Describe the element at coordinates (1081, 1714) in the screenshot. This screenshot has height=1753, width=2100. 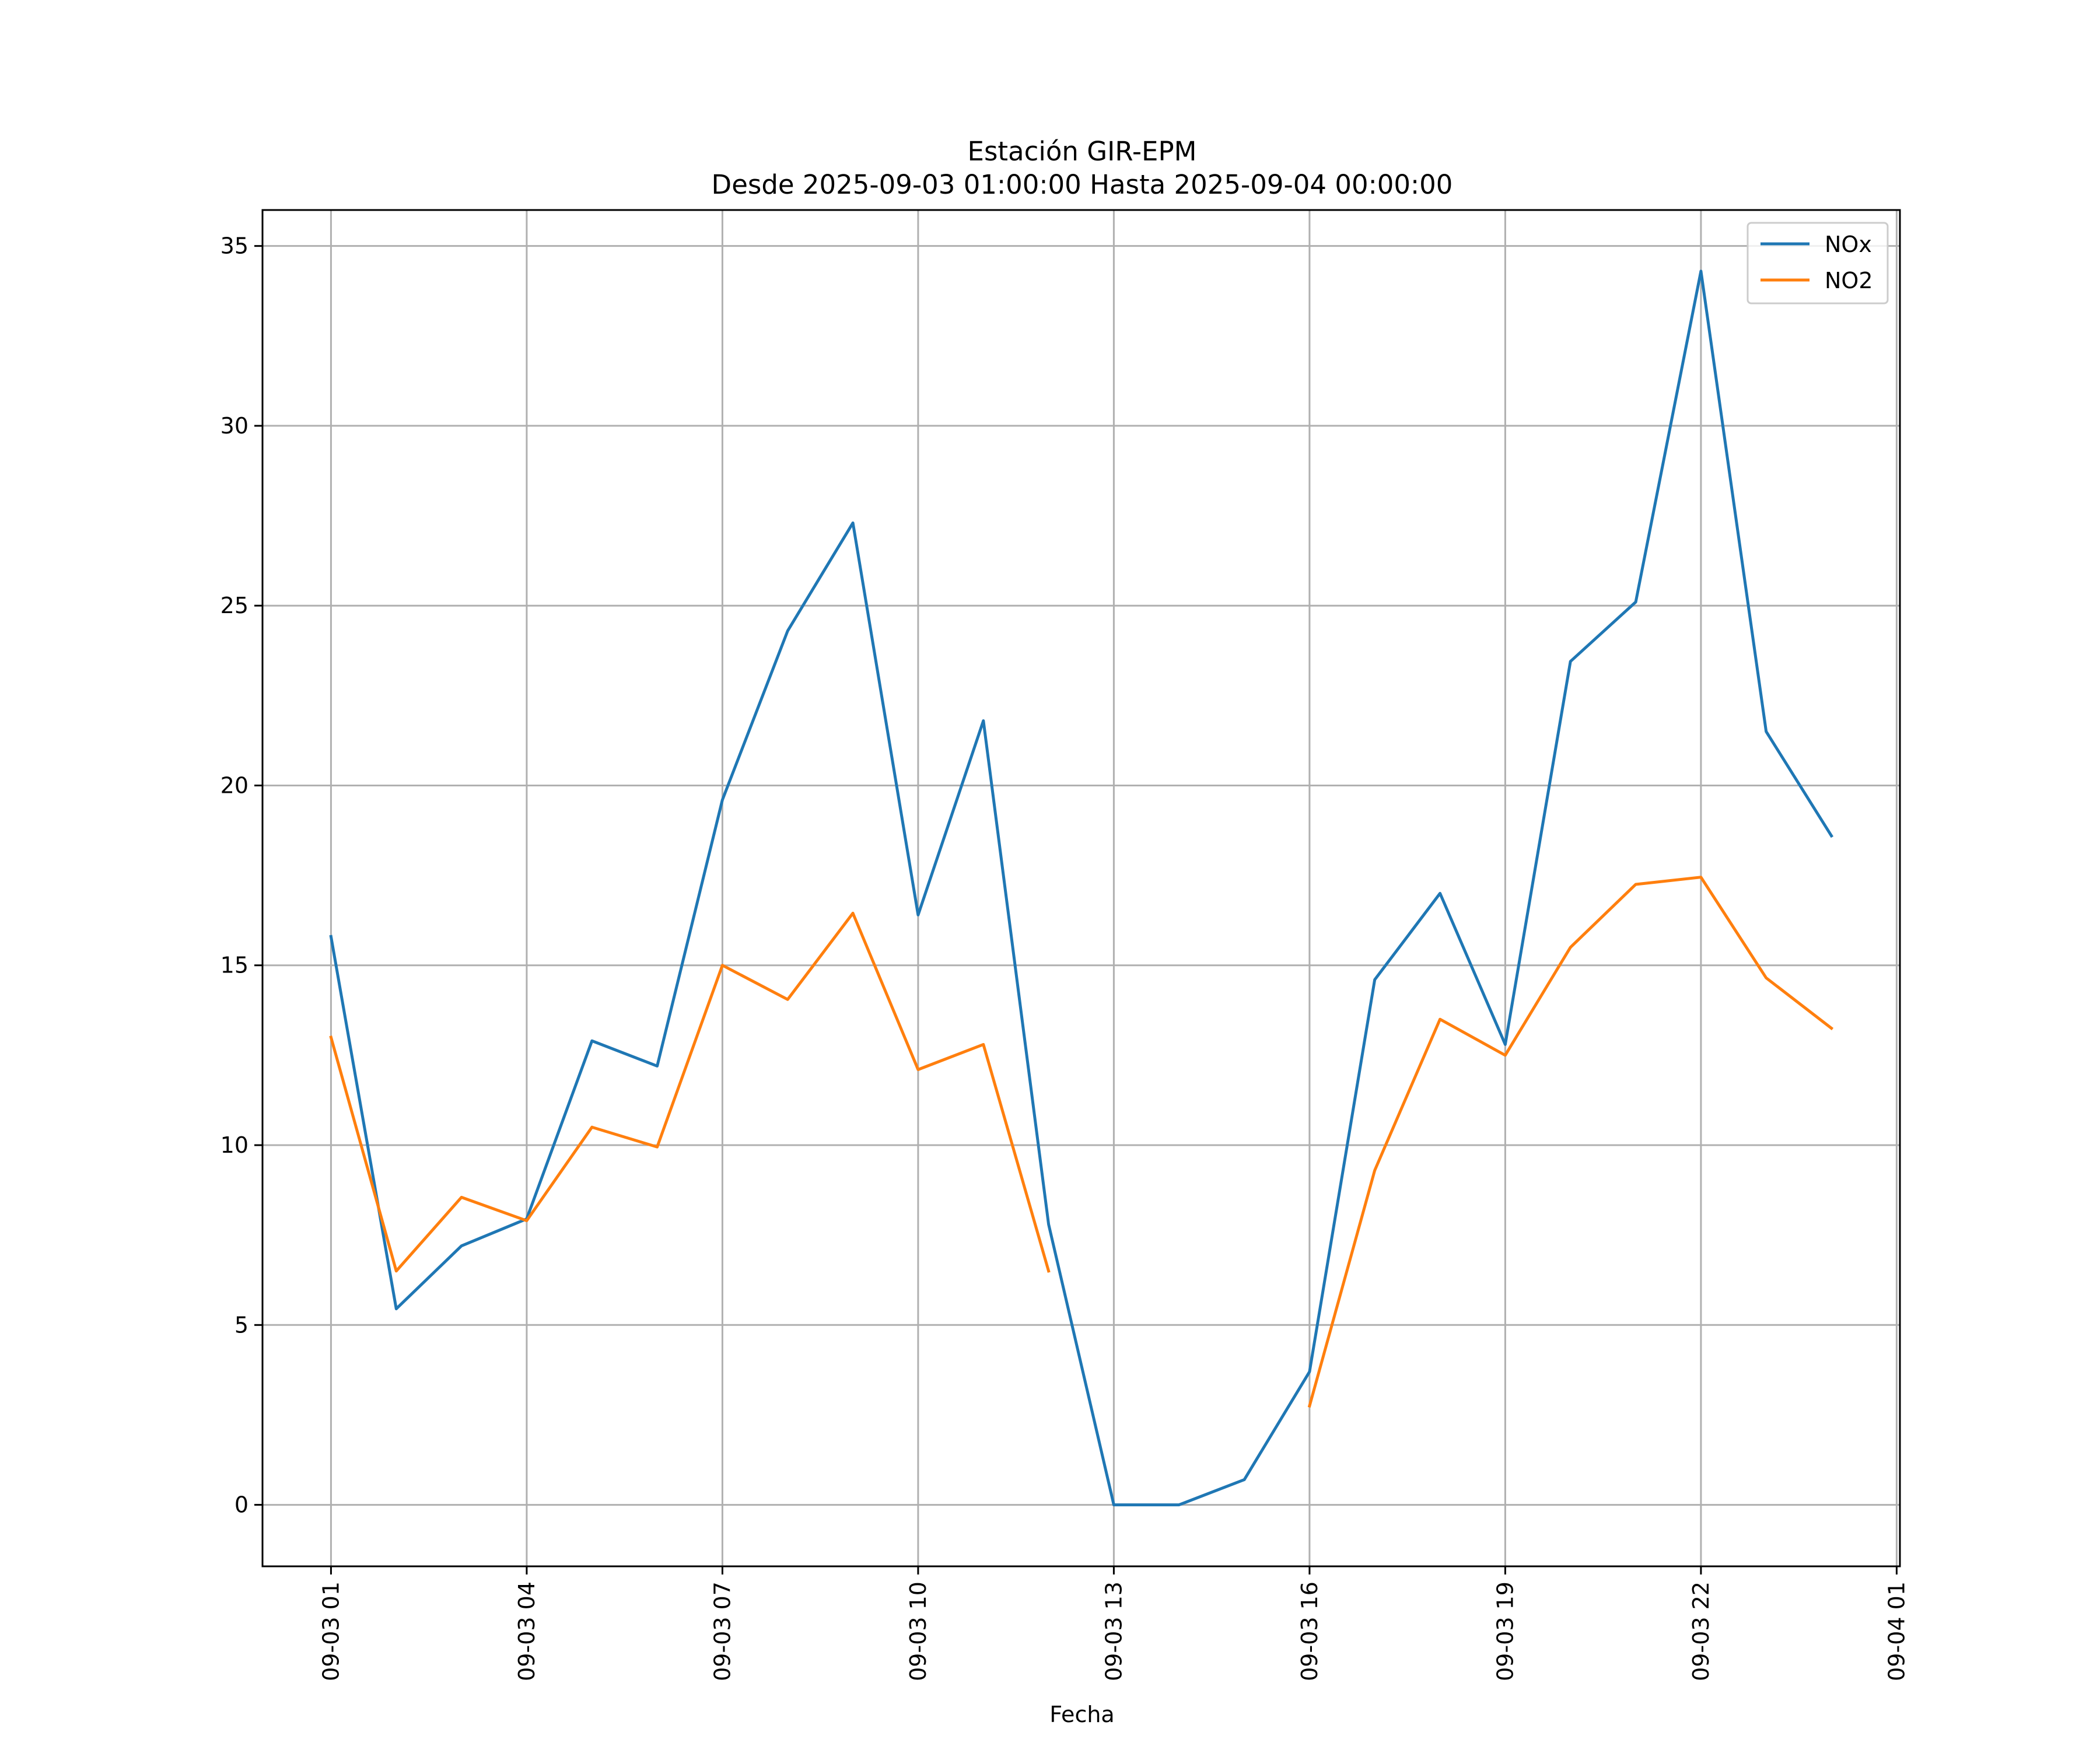
I see `x-axis-label: Fecha` at that location.